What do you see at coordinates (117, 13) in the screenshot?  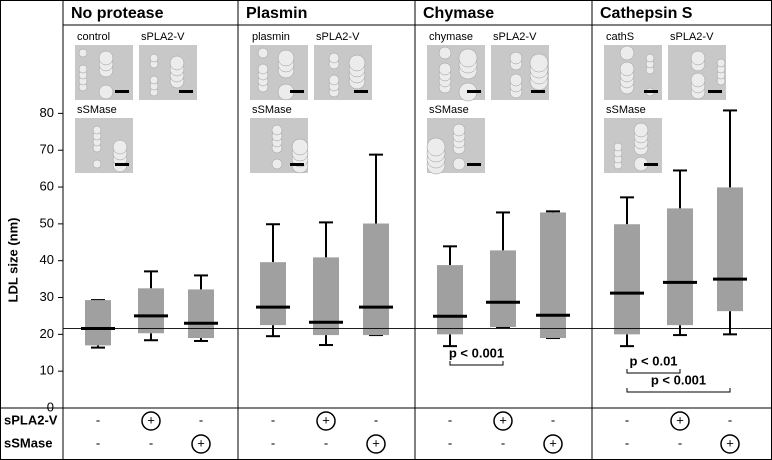 I see `panel-title: No protease` at bounding box center [117, 13].